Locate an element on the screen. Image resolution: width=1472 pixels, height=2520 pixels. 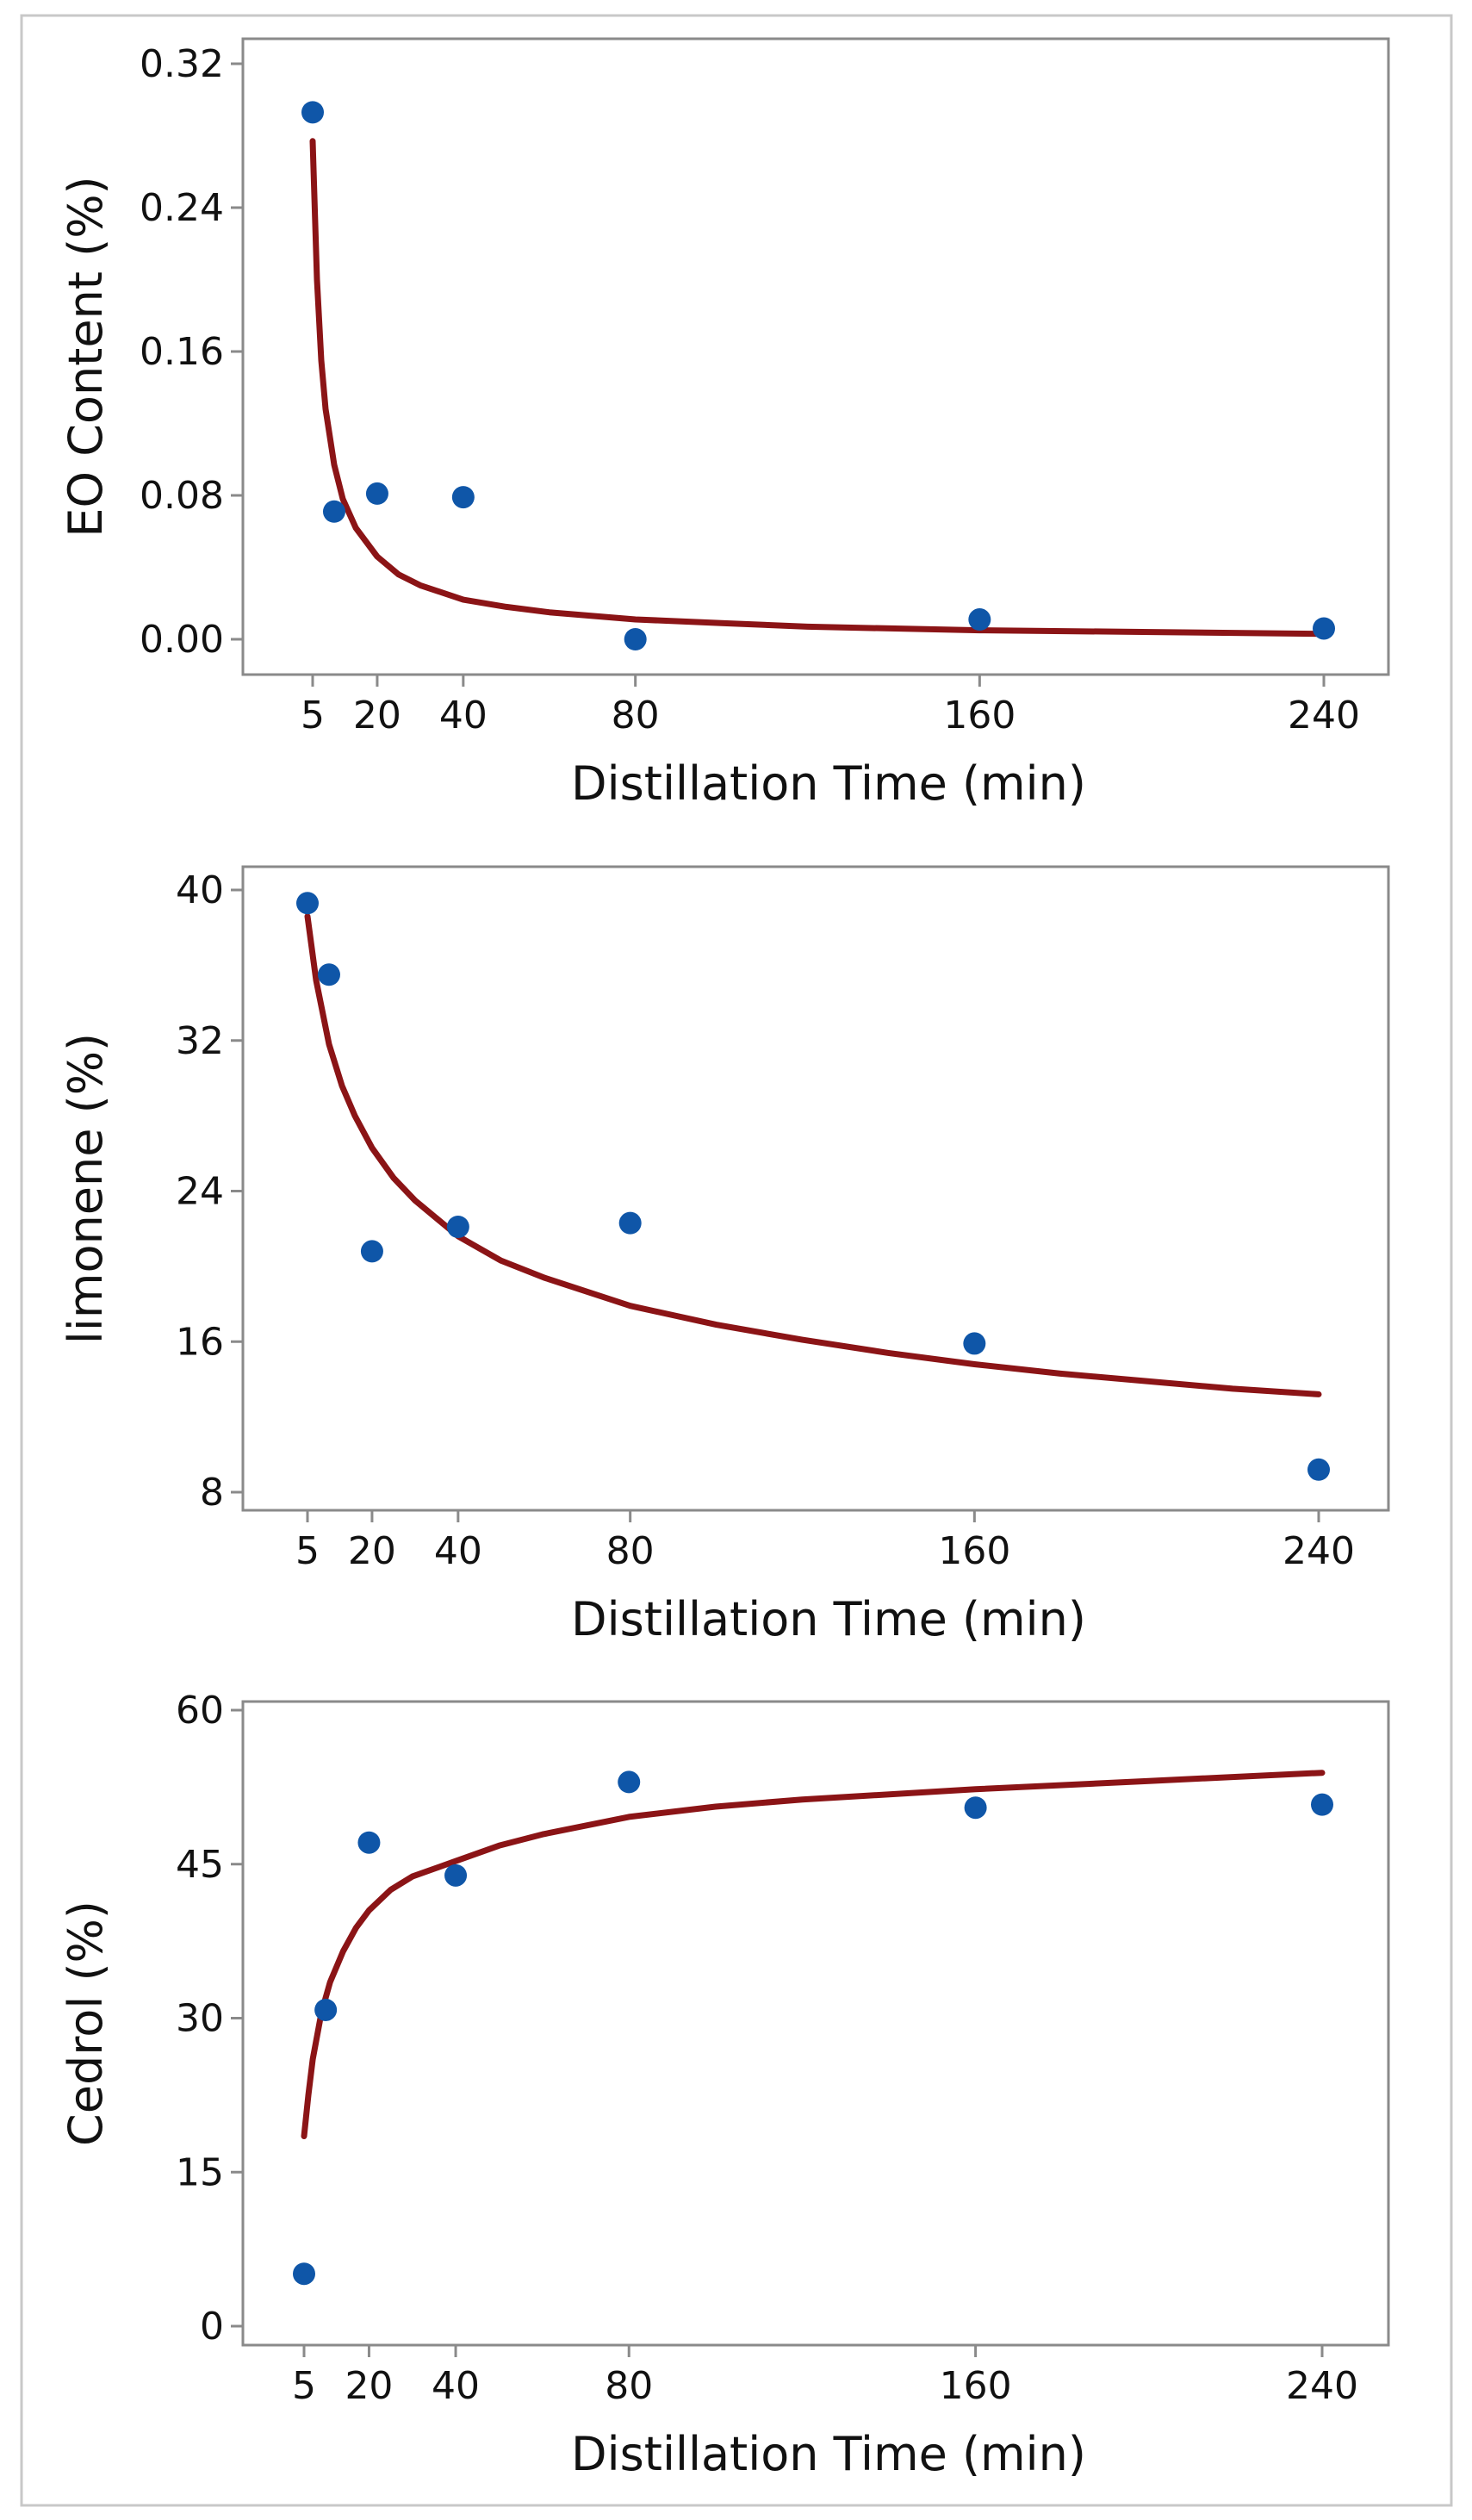
y-tick-label: 40 is located at coordinates (200, 890).